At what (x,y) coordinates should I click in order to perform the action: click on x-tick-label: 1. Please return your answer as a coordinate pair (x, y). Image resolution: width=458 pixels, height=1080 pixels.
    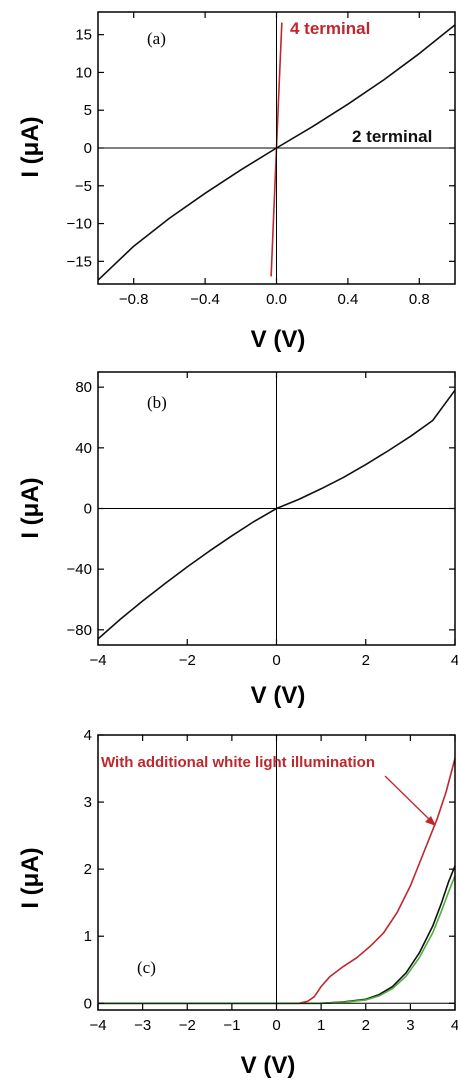
    Looking at the image, I should click on (321, 1025).